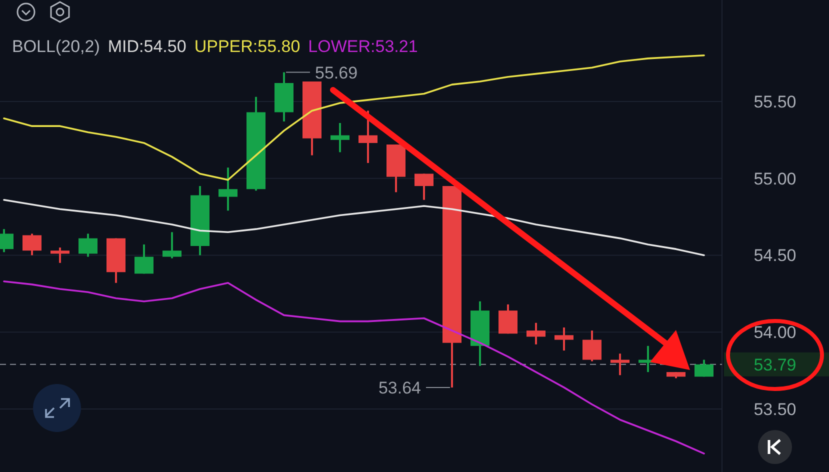  What do you see at coordinates (399, 388) in the screenshot?
I see `annotation: 53.64` at bounding box center [399, 388].